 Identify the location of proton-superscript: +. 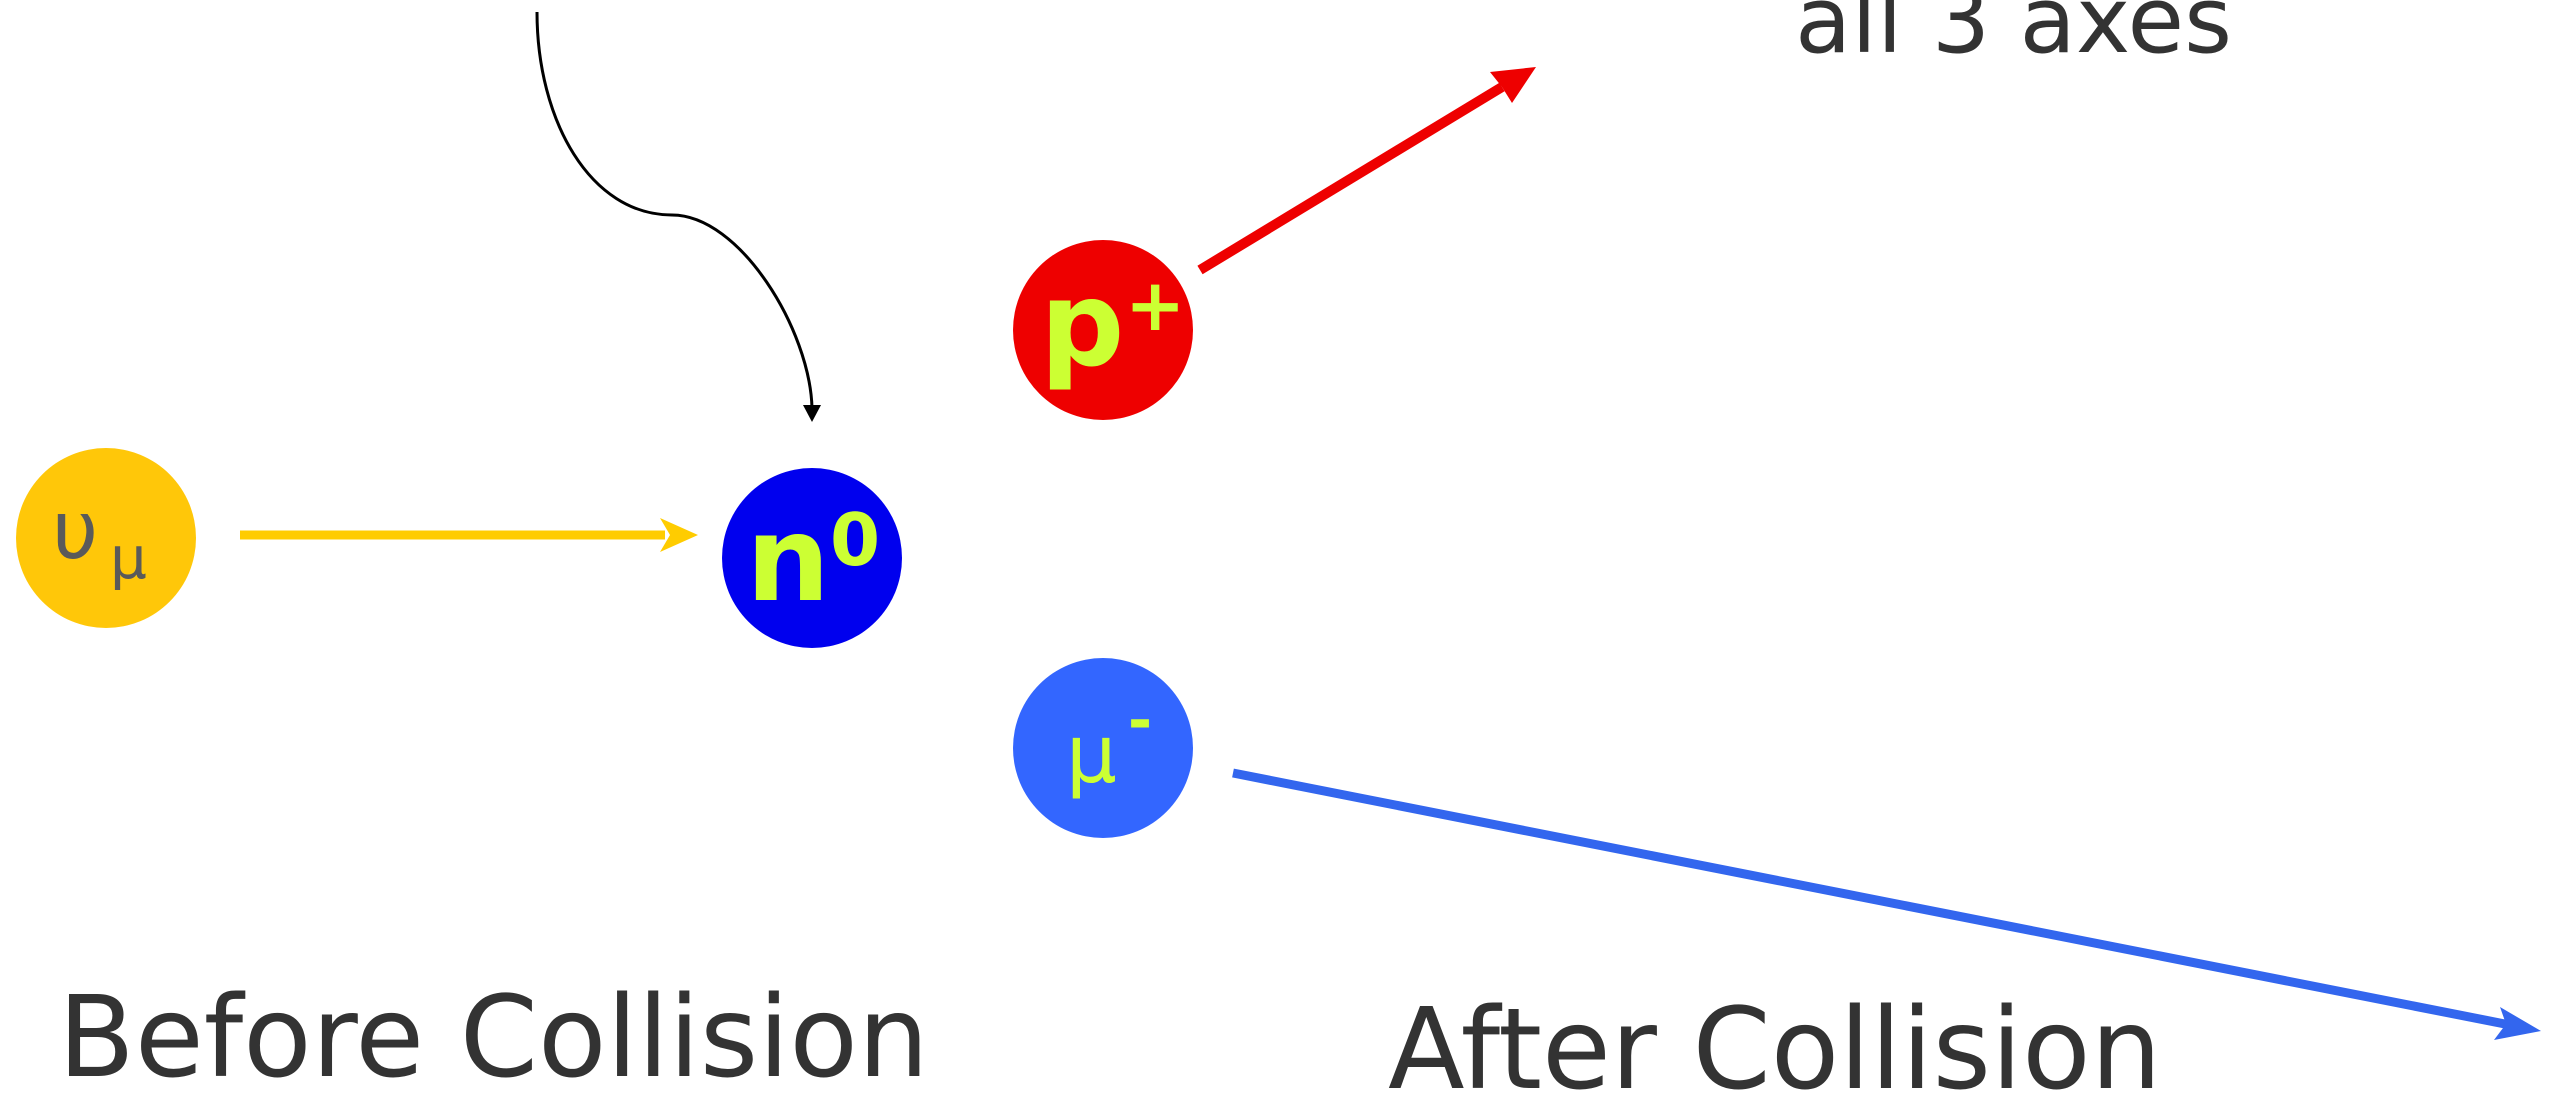
(1155, 305).